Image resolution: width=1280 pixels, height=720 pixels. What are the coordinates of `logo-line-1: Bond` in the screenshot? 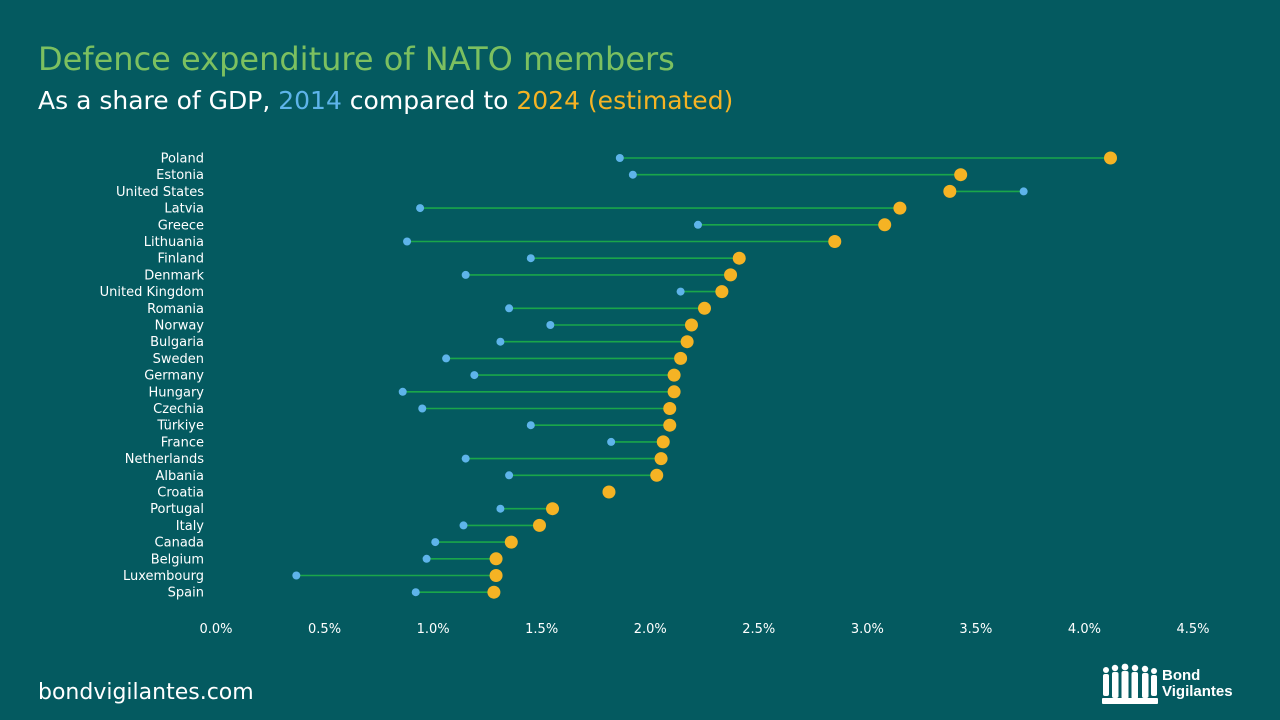 It's located at (1181, 675).